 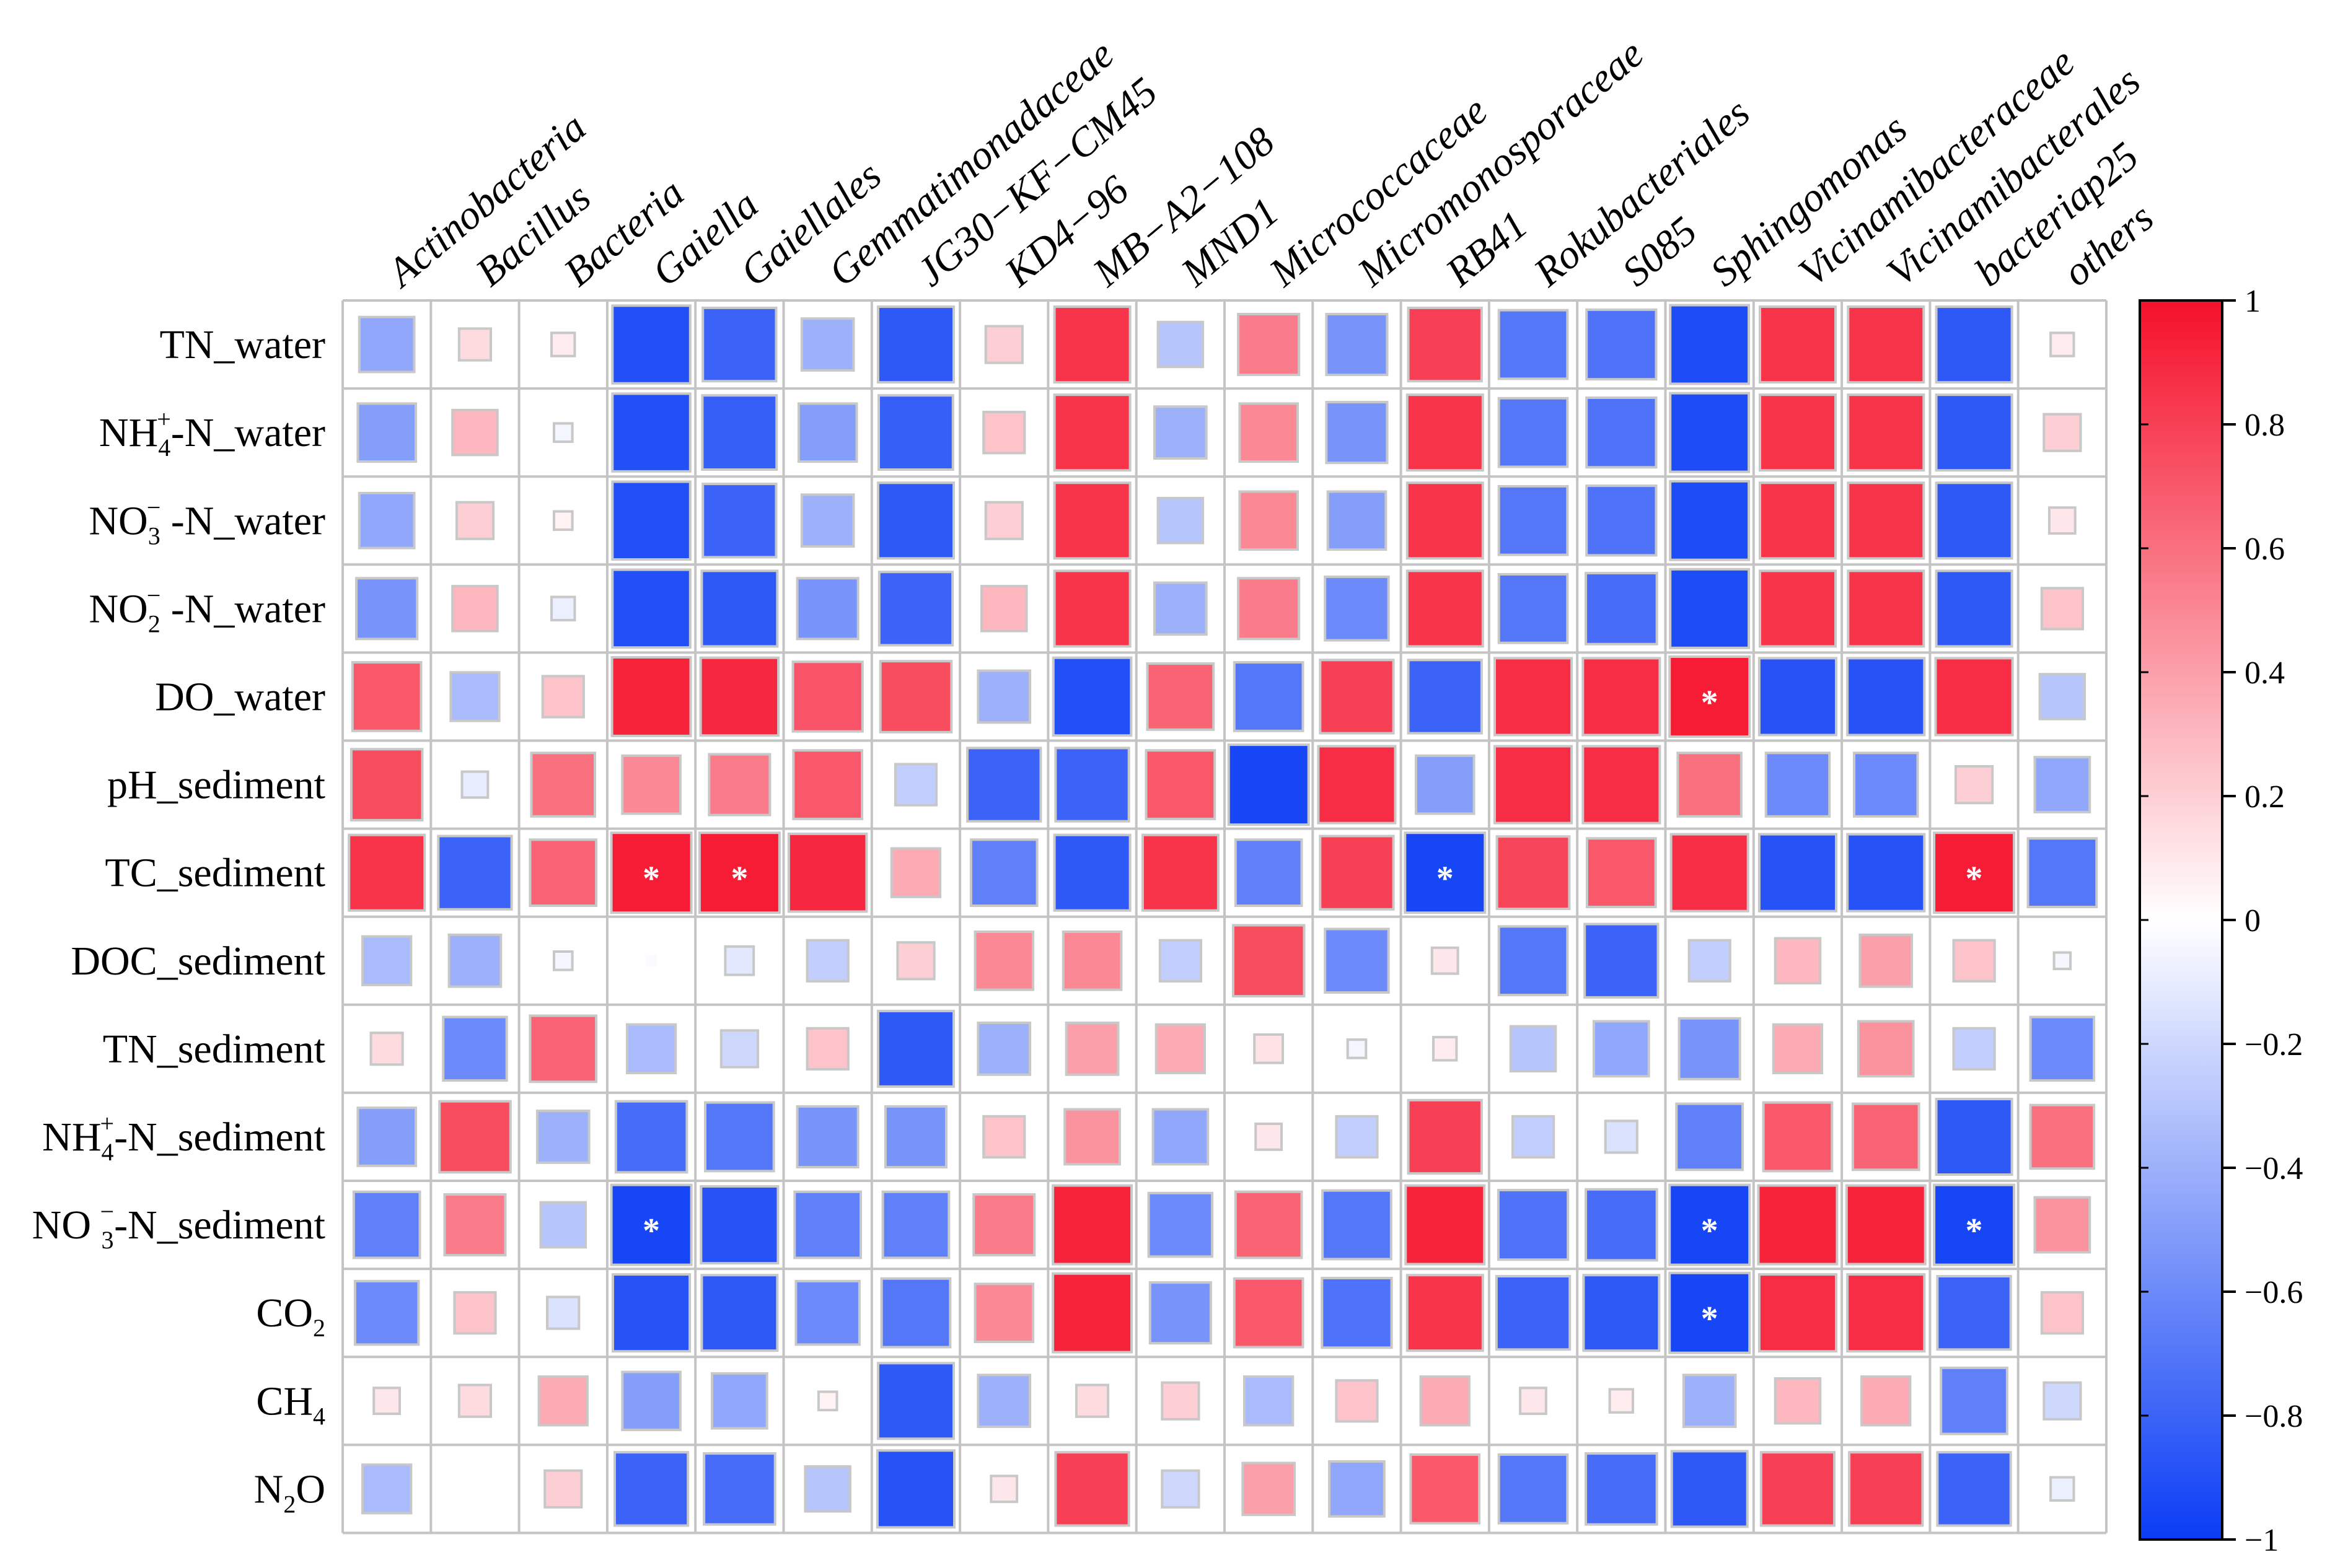 I want to click on heatmap-cell-r3-c0, so click(x=387, y=609).